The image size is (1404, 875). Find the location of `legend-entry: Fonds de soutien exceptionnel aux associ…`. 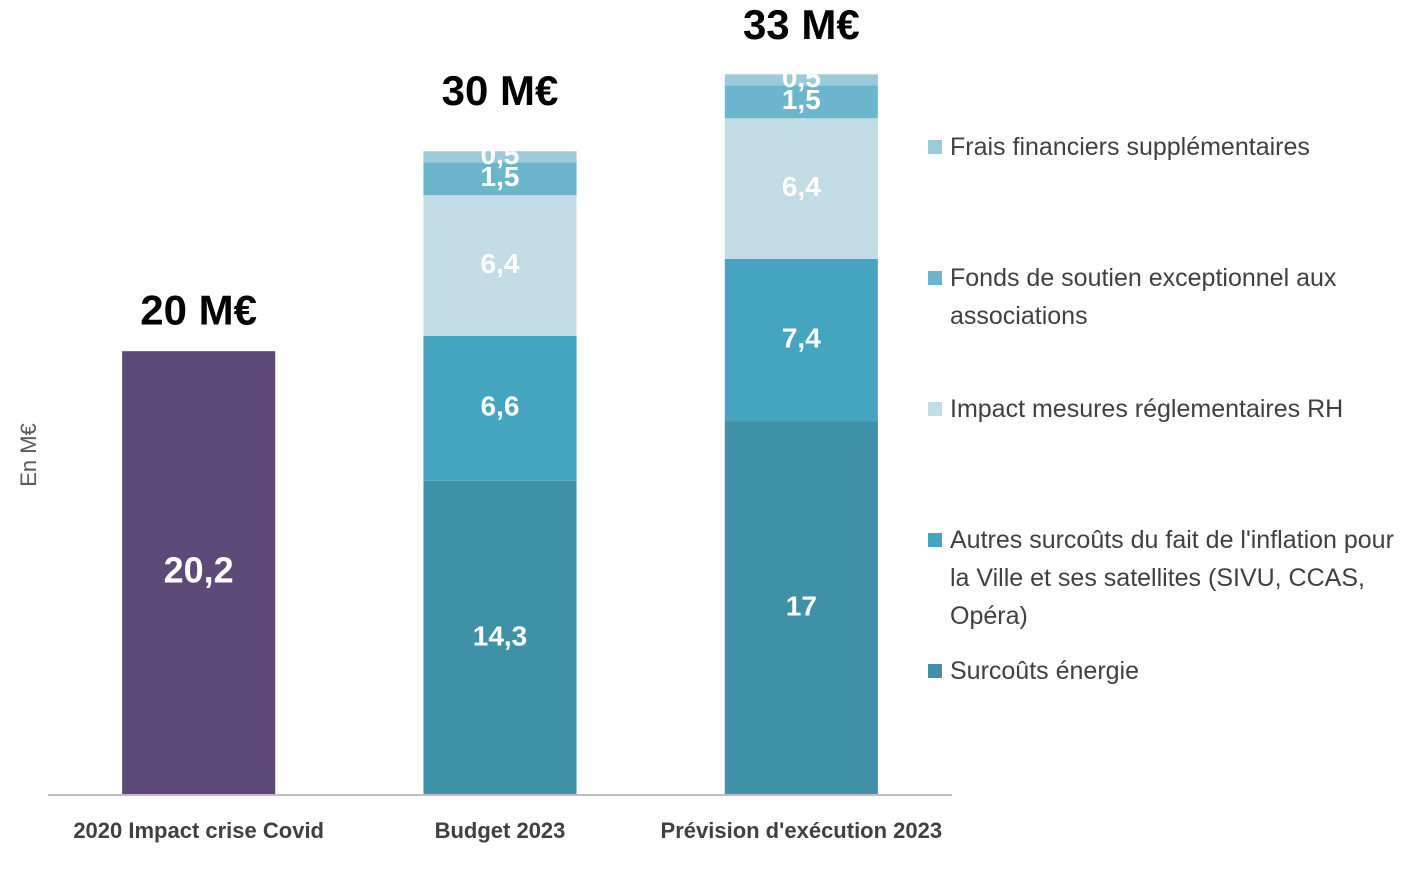

legend-entry: Fonds de soutien exceptionnel aux associ… is located at coordinates (1166, 297).